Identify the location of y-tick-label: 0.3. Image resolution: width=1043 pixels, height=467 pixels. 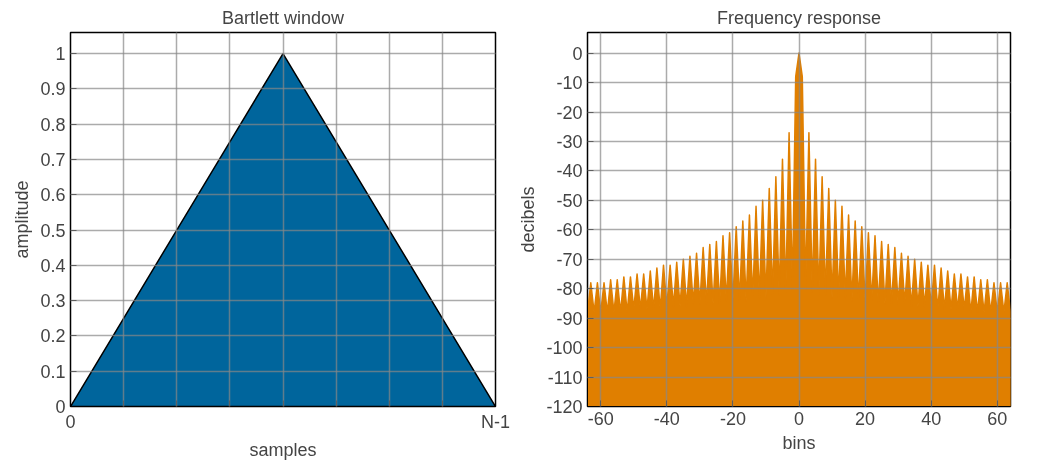
(53, 301).